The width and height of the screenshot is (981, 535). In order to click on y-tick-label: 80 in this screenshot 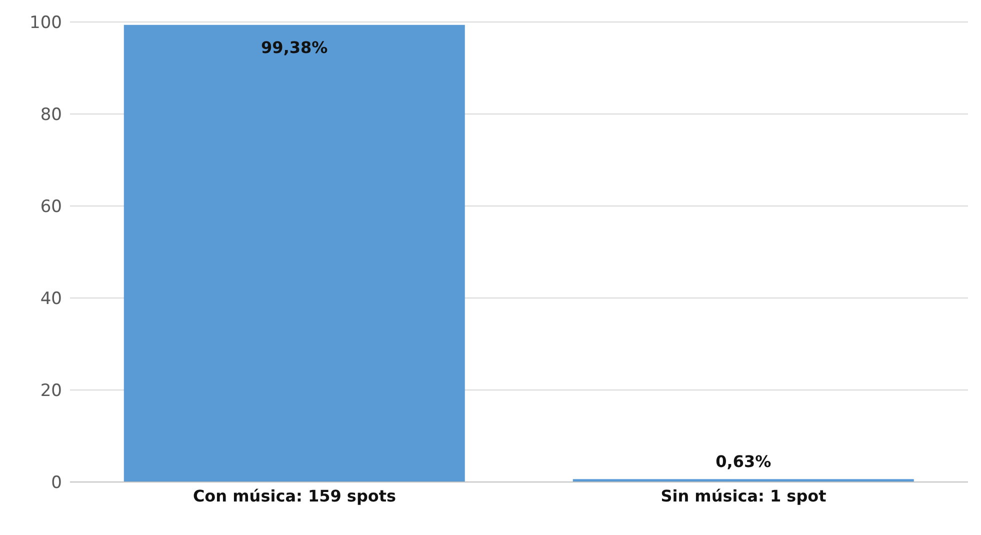, I will do `click(51, 115)`.